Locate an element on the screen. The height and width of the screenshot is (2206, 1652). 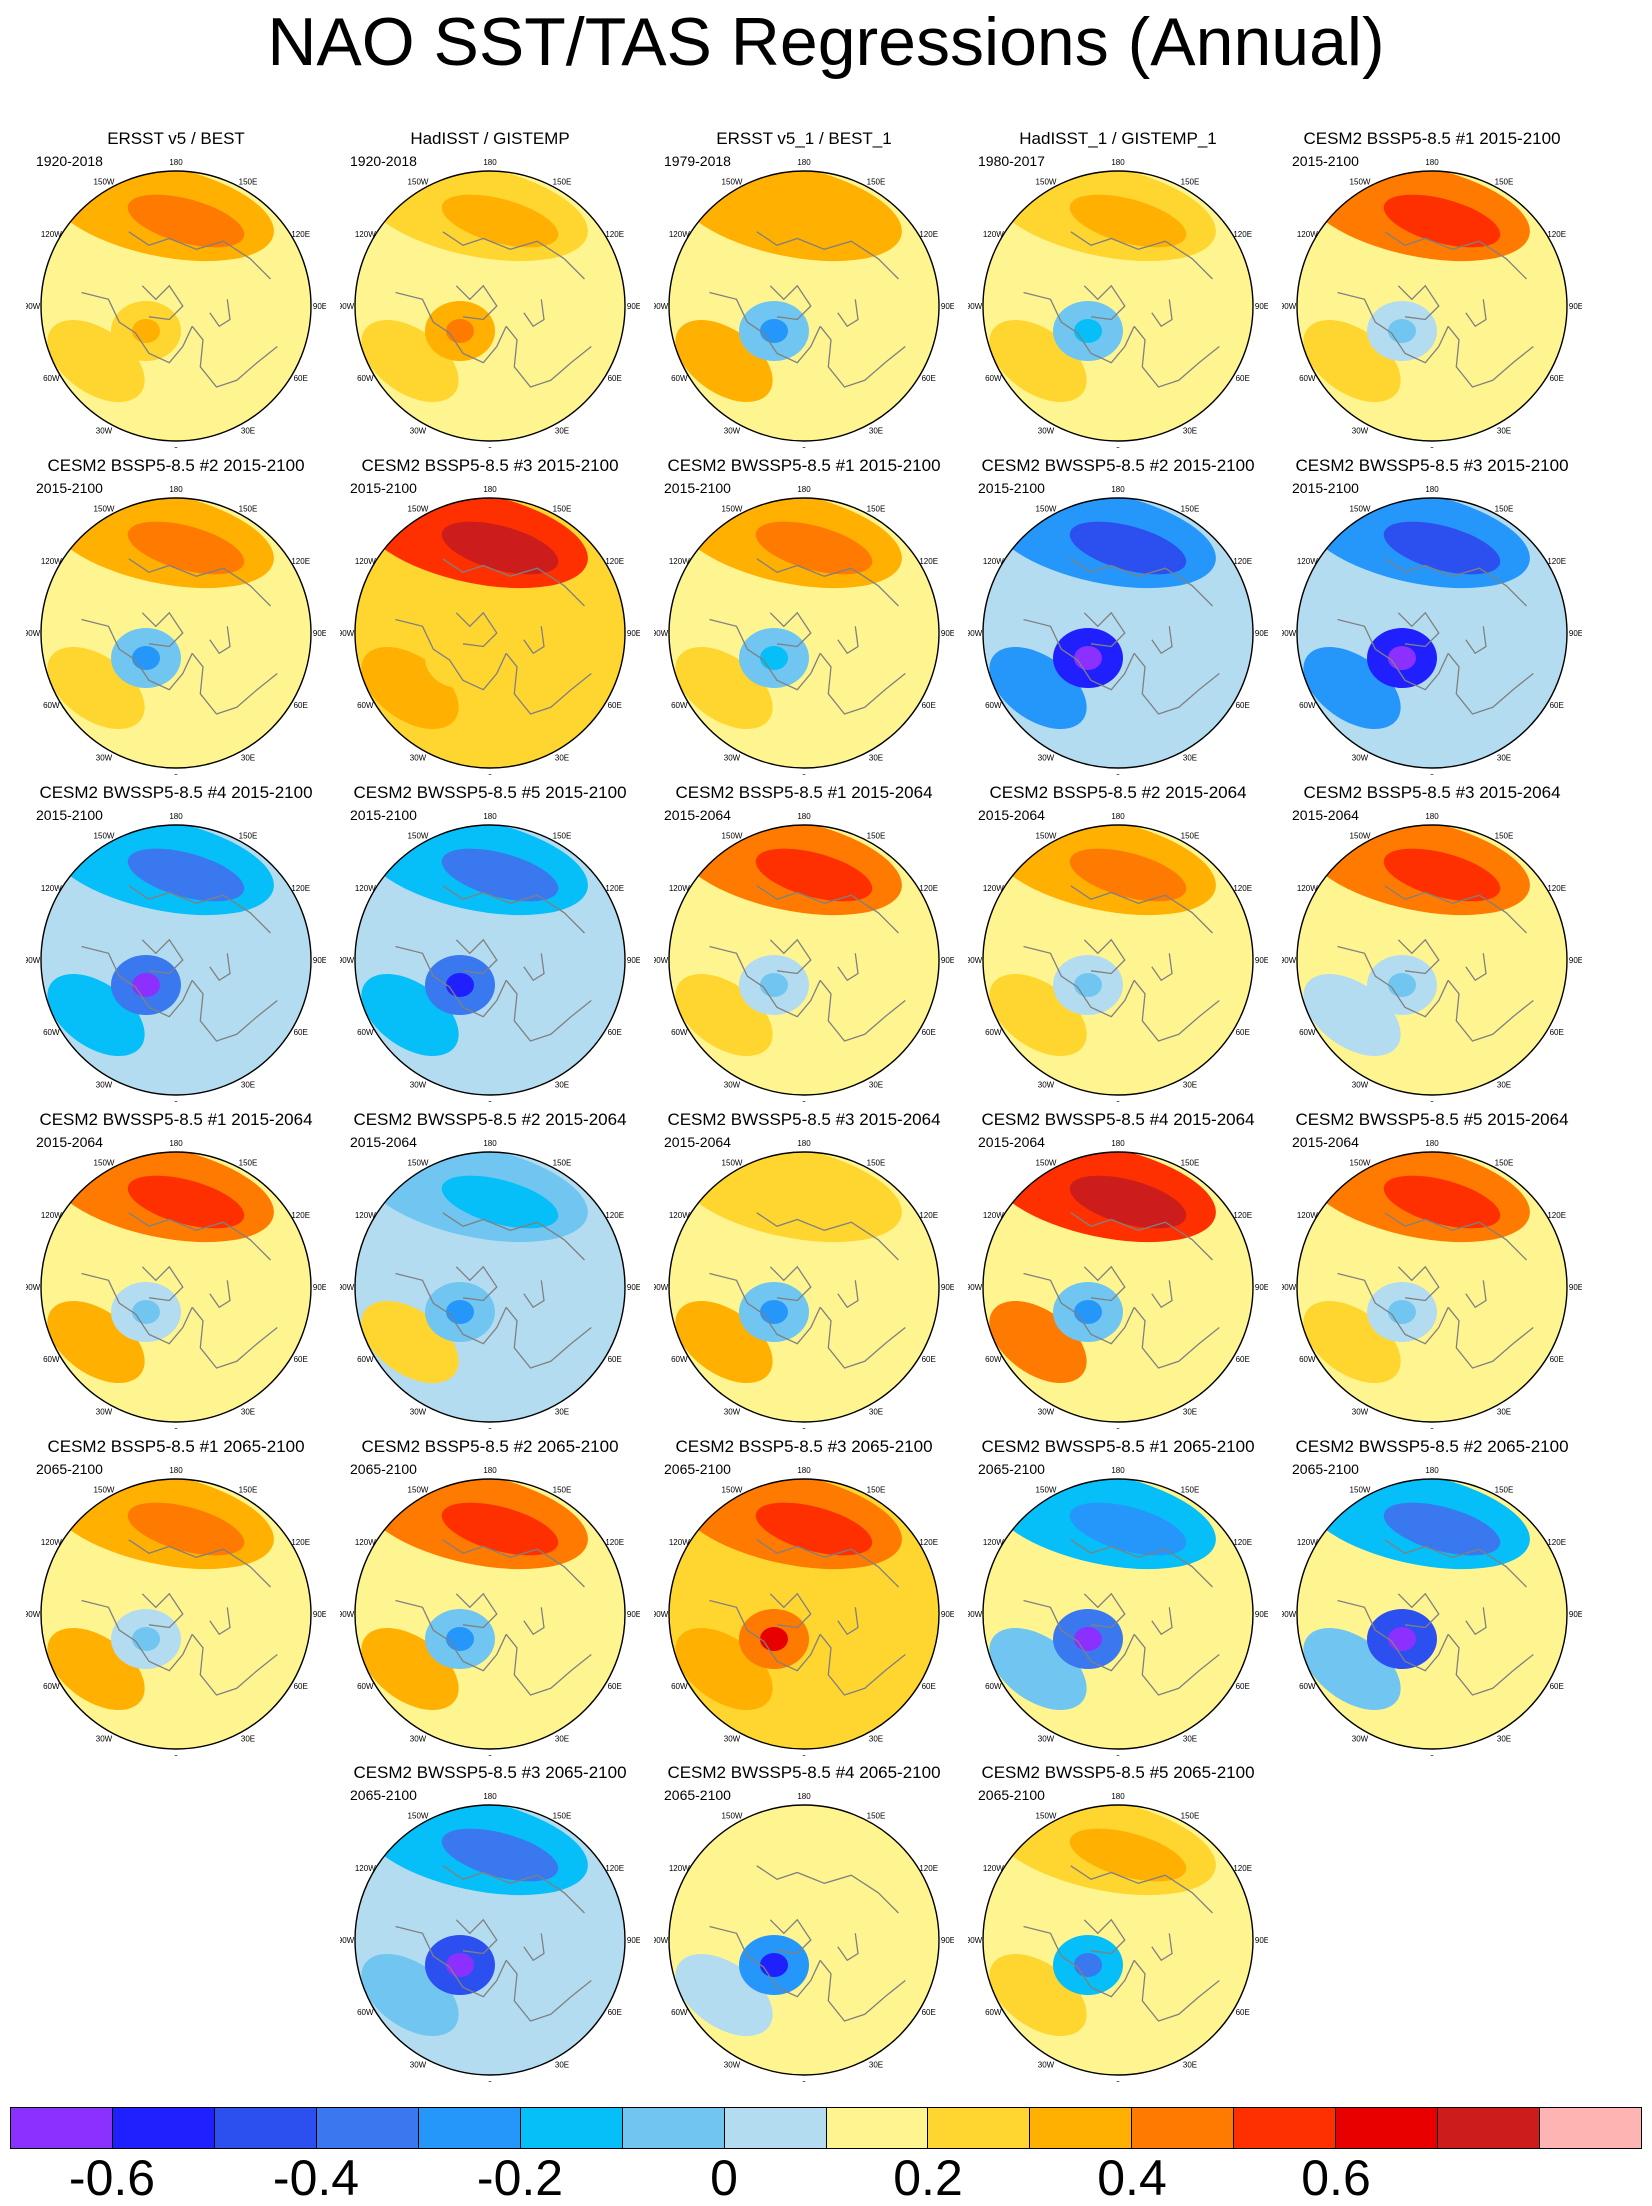
colorbar-label: 0.2 is located at coordinates (928, 2178).